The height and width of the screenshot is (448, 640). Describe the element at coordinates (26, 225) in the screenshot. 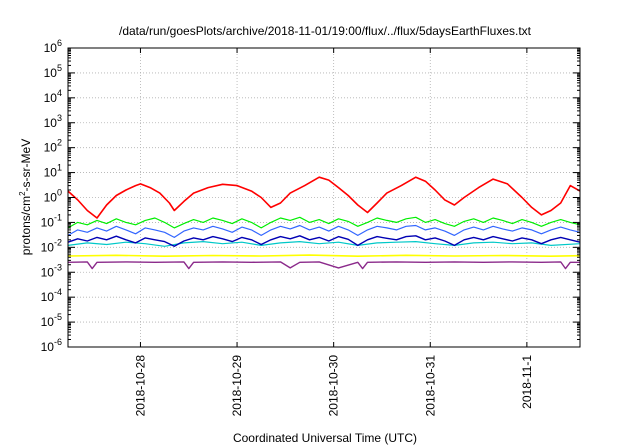

I see `y-axis-label-base: protons/cm` at that location.